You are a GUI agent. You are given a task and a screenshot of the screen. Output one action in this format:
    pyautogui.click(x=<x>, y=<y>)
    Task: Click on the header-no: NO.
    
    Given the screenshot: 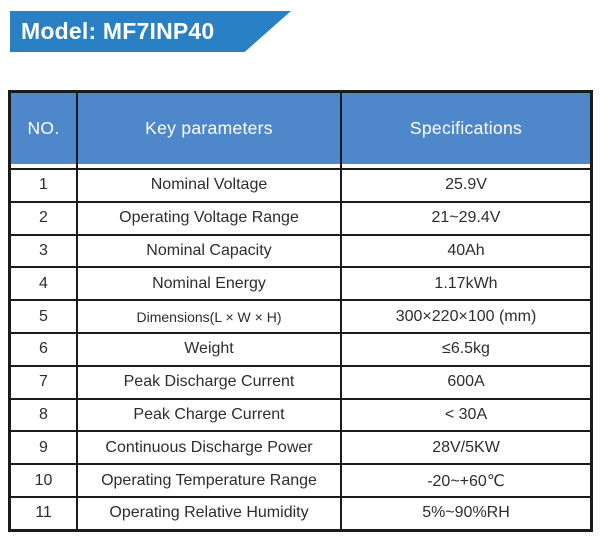 What is the action you would take?
    pyautogui.click(x=44, y=128)
    